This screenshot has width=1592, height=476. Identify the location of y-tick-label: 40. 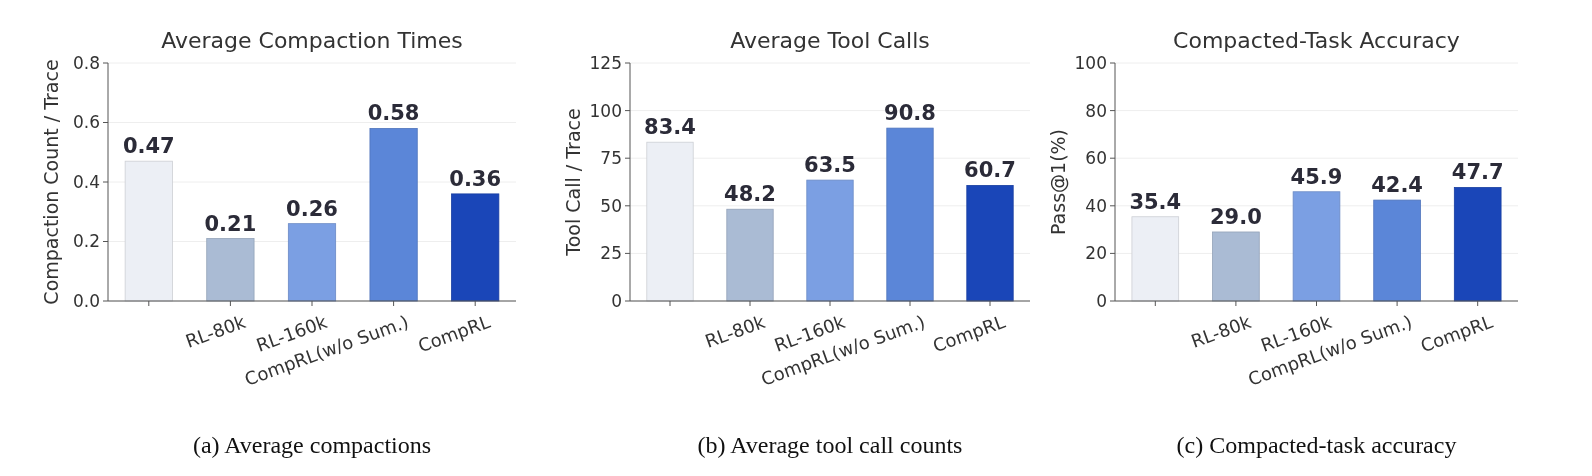
(1096, 205).